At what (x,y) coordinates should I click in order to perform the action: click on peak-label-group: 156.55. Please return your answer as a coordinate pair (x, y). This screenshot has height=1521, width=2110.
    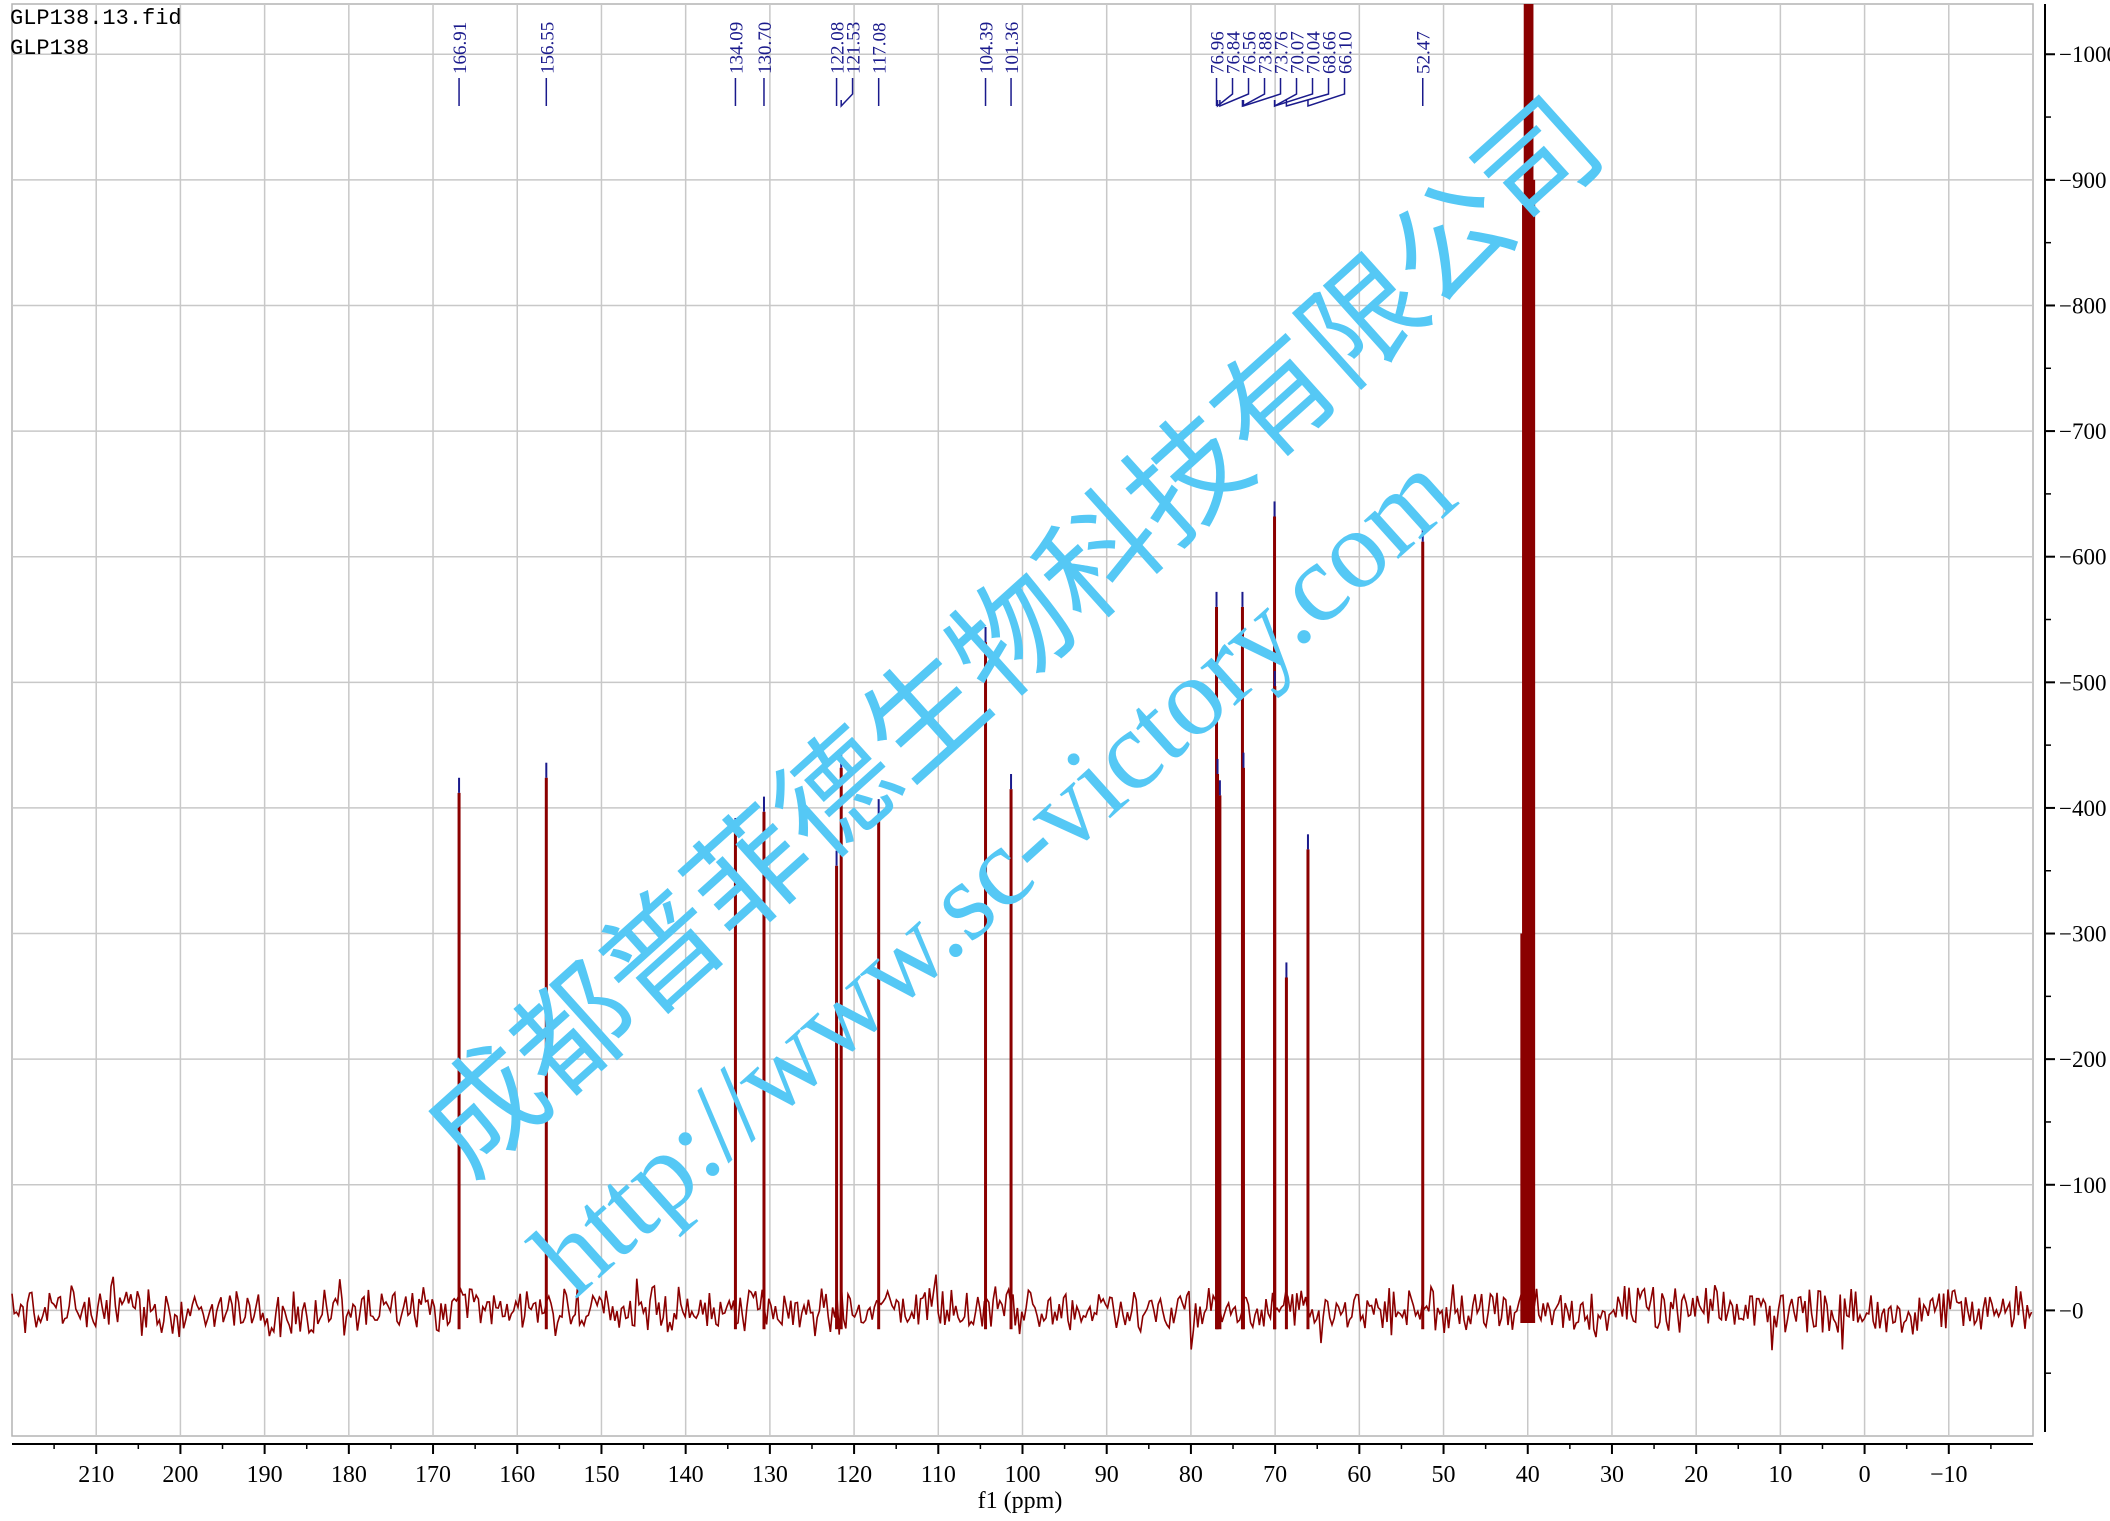
    Looking at the image, I should click on (547, 64).